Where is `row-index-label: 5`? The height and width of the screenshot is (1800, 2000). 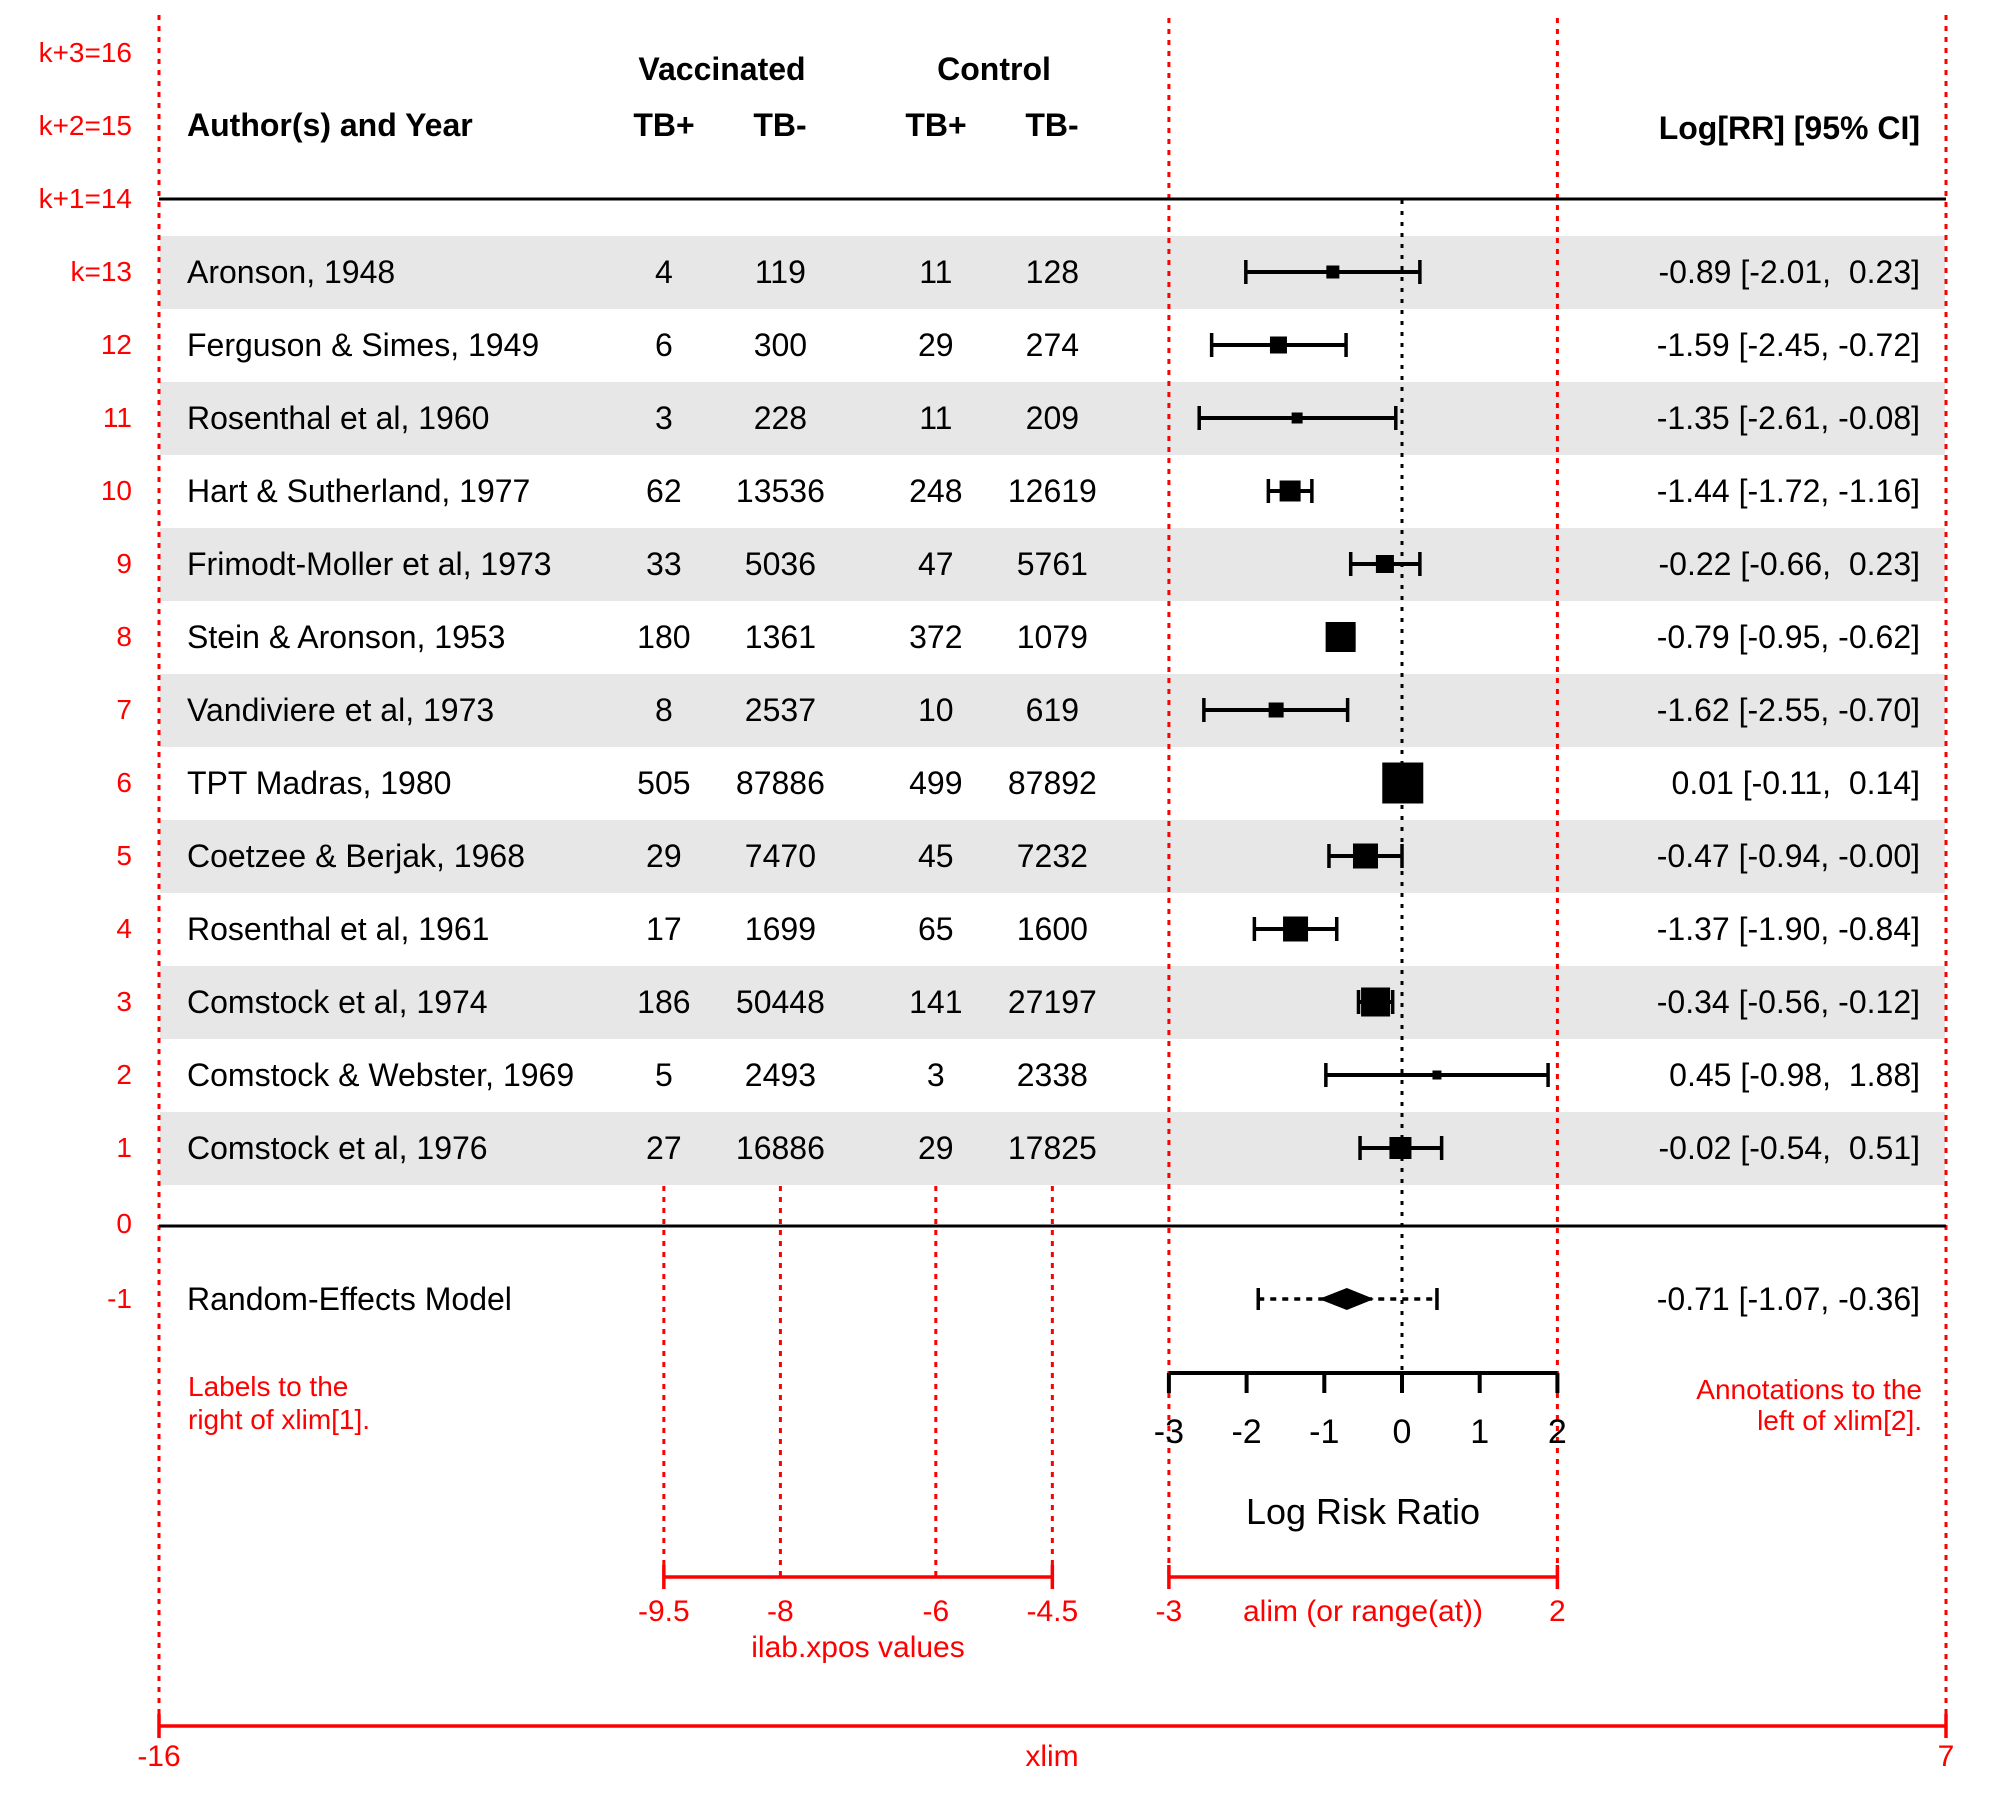
row-index-label: 5 is located at coordinates (124, 855).